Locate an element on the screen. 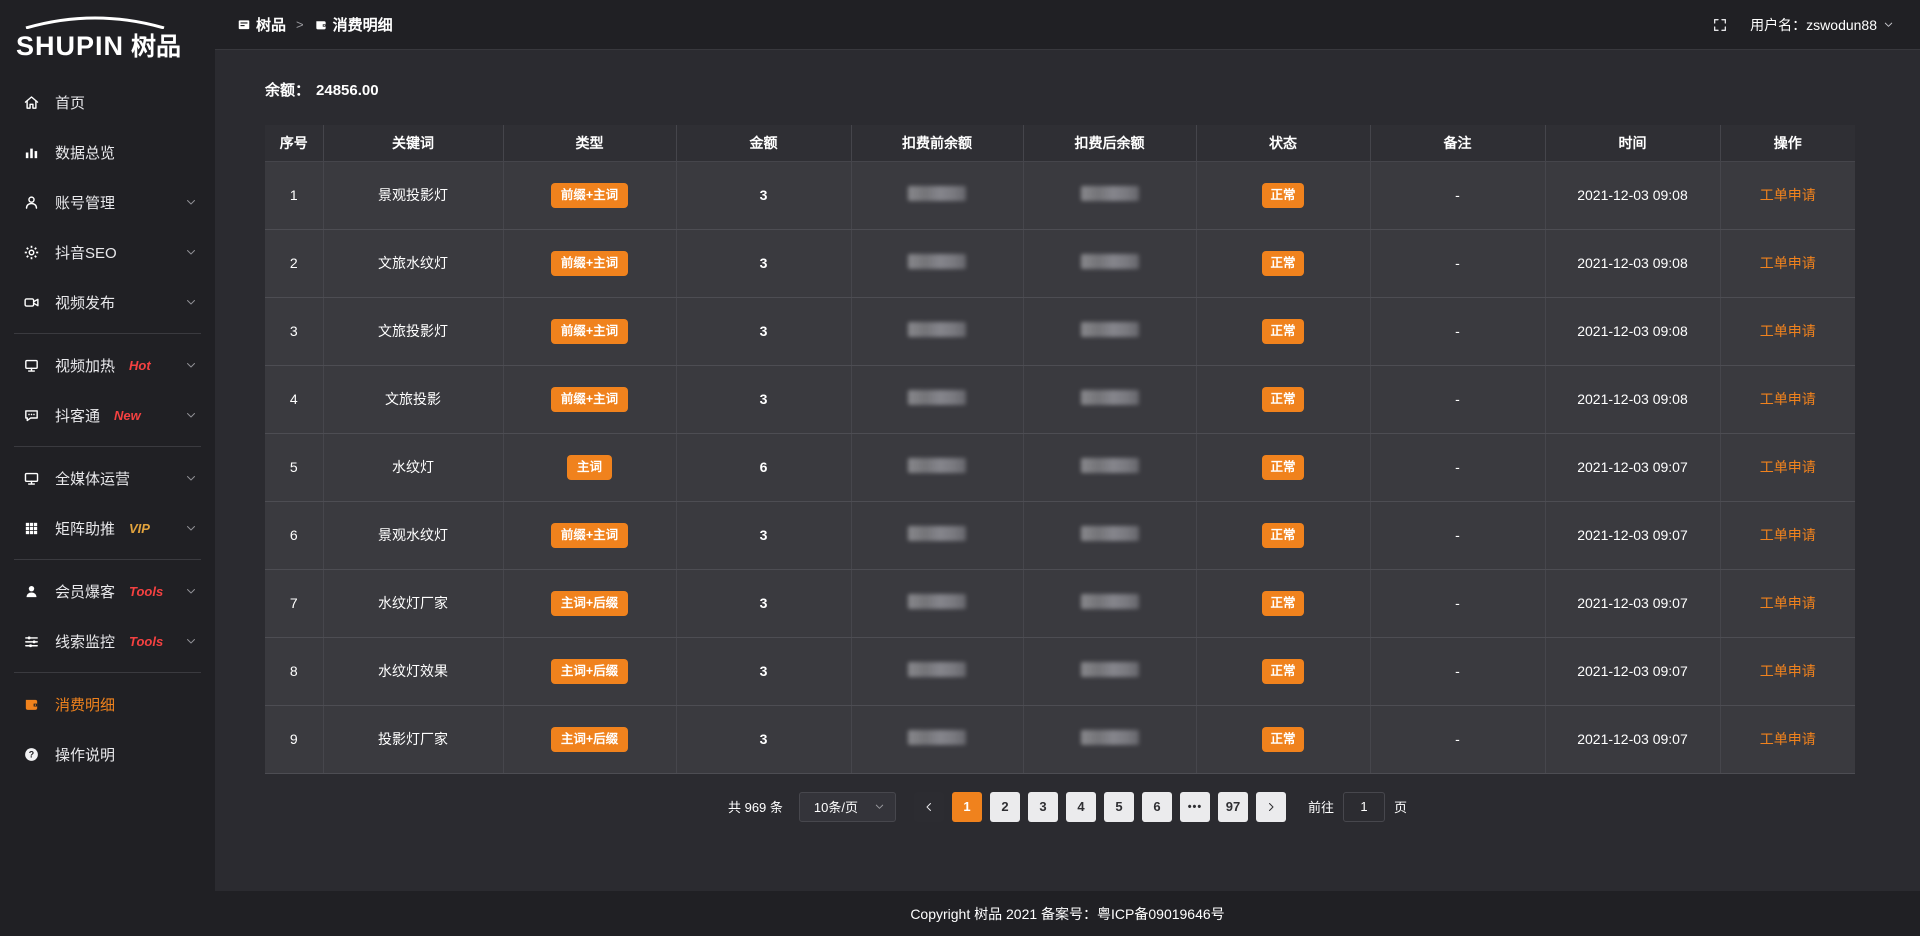  sidebar-item-account-manage: 账号管理 is located at coordinates (107, 202).